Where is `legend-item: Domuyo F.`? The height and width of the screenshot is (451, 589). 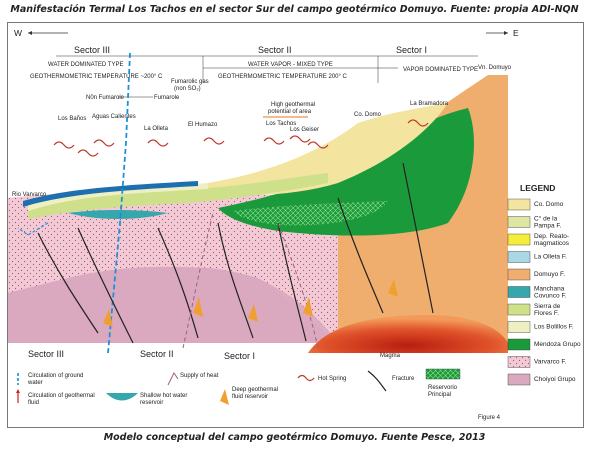
legend-item: Domuyo F. is located at coordinates (536, 274).